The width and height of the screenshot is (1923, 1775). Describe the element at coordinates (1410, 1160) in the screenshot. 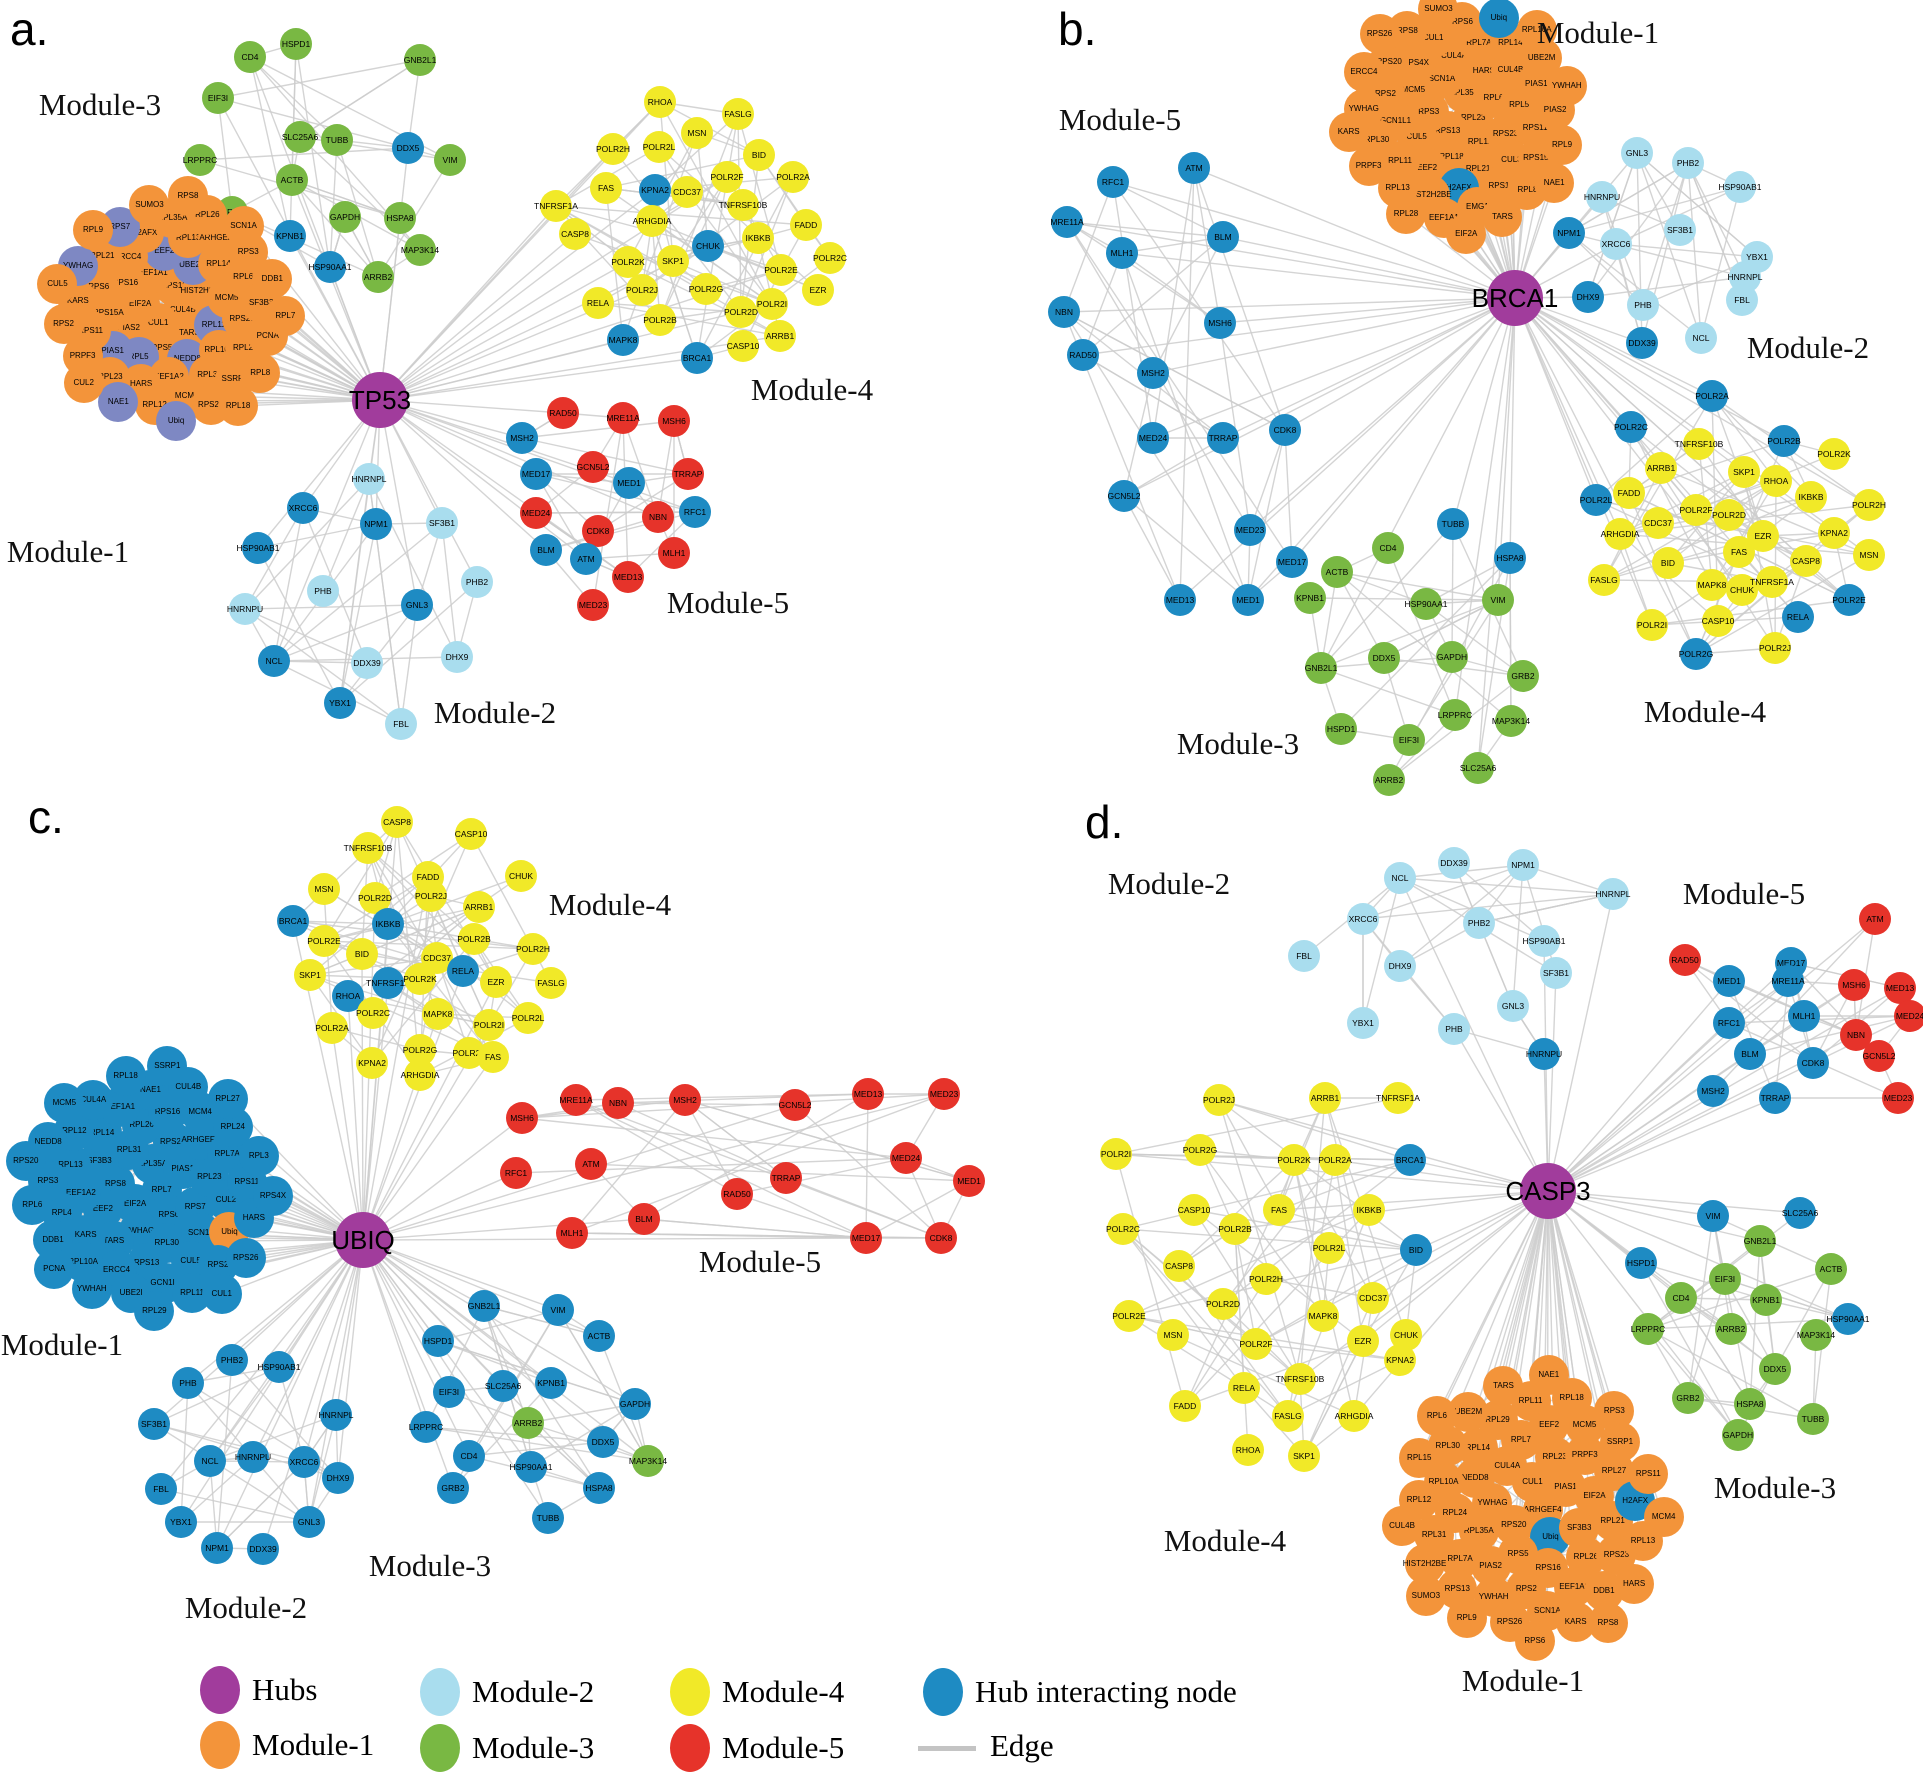

I see `node-BRCA1: BRCA1` at that location.